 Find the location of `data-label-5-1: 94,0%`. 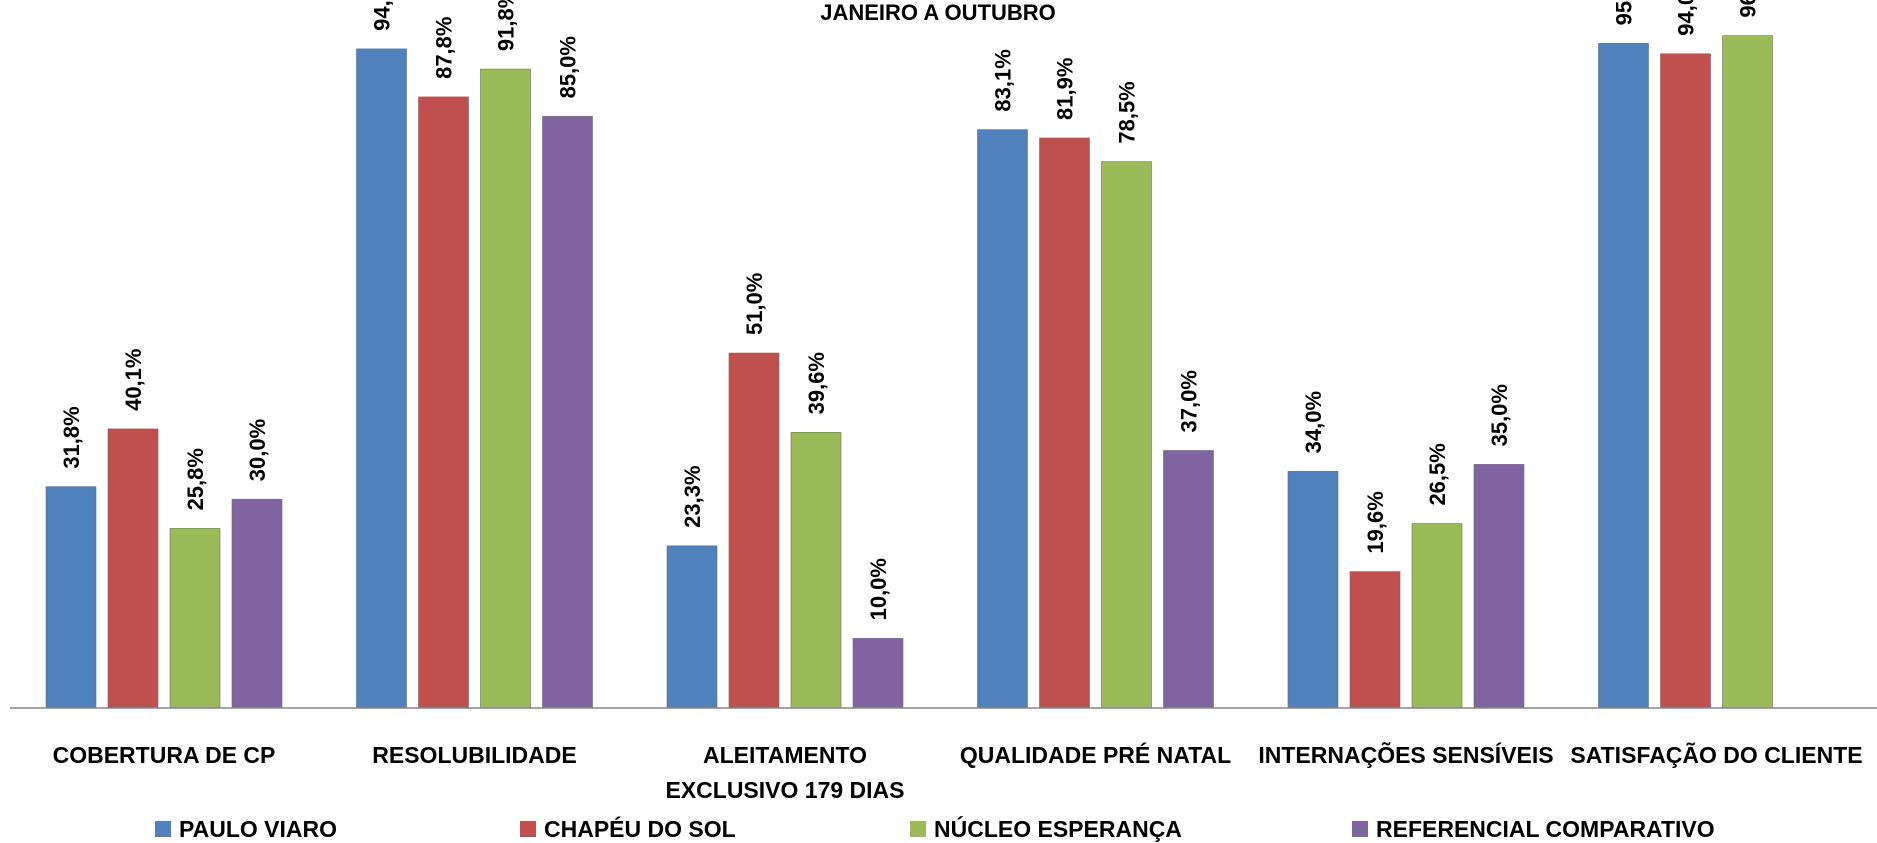

data-label-5-1: 94,0% is located at coordinates (1686, 18).